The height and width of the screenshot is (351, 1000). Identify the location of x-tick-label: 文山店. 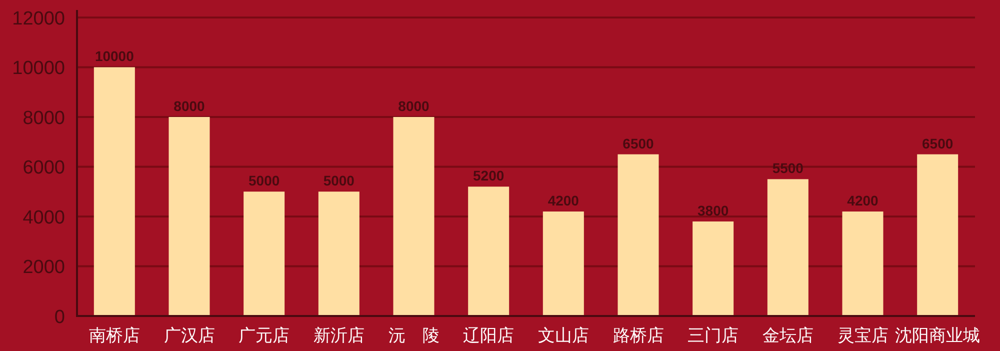
(563, 335).